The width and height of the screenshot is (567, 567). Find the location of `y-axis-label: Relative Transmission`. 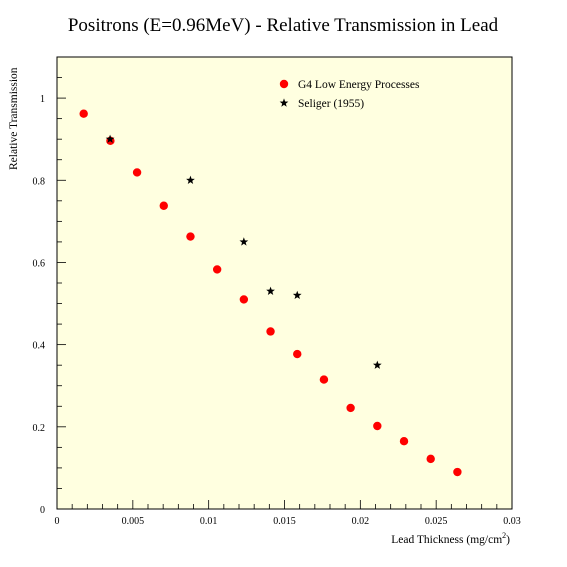

y-axis-label: Relative Transmission is located at coordinates (14, 118).